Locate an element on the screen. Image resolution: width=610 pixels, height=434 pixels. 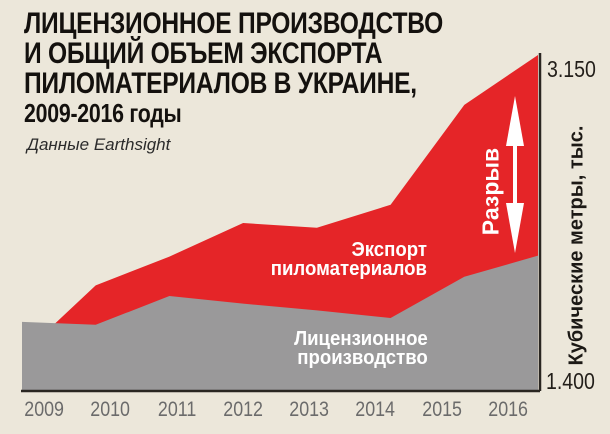
page-title-line-2: И ОБЩИЙ ОБЪЕМ ЭКСПОРТА is located at coordinates (203, 53).